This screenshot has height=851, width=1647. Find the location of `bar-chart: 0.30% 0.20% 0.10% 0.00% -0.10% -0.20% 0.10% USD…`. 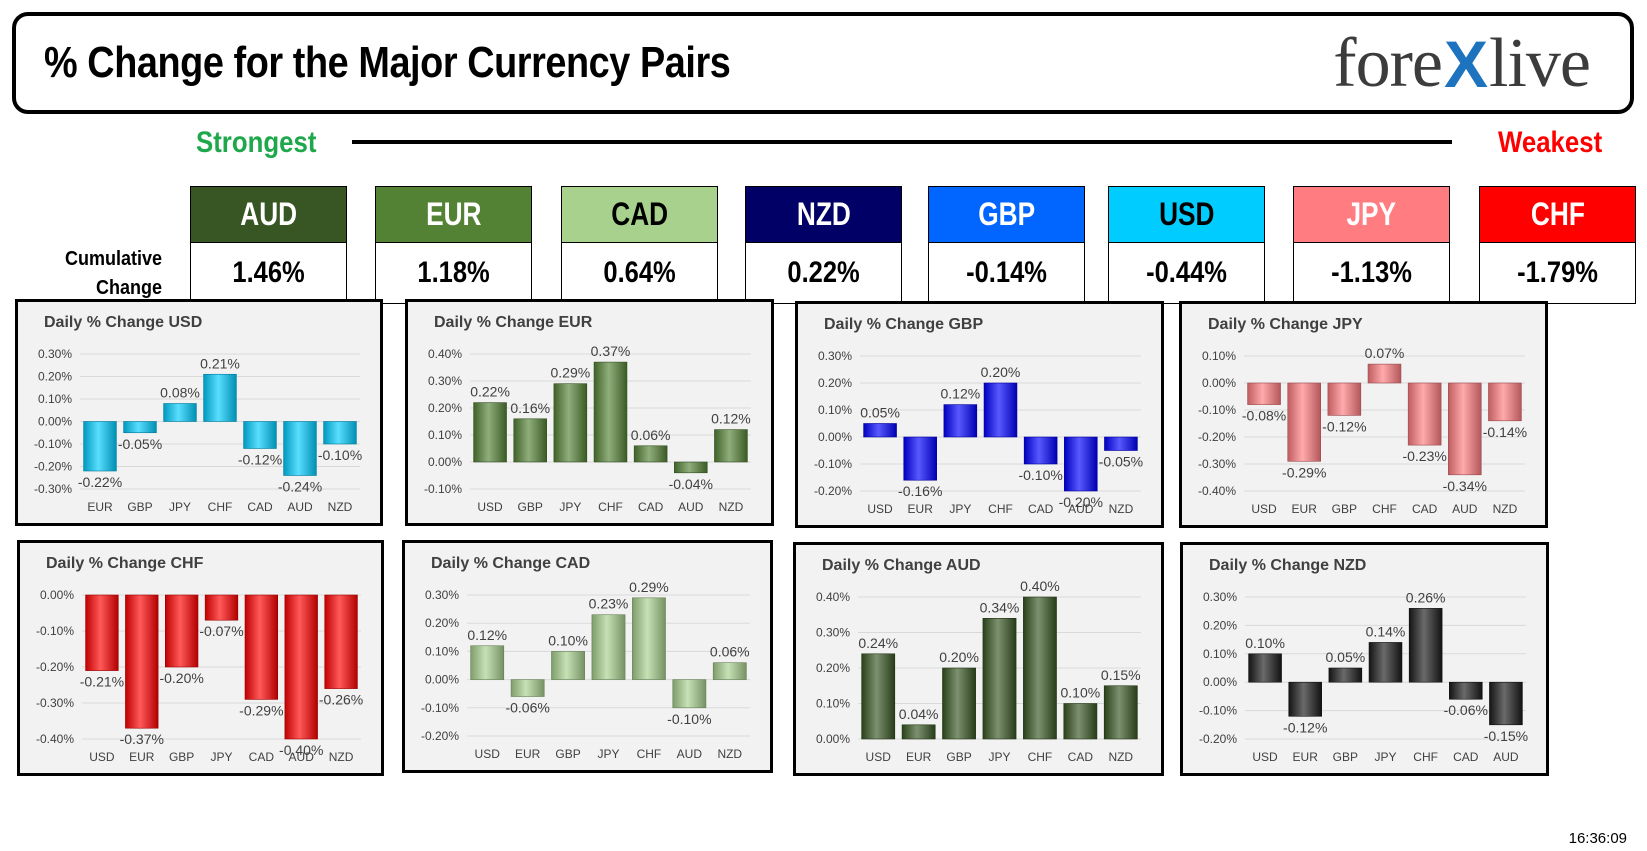

bar-chart: 0.30% 0.20% 0.10% 0.00% -0.10% -0.20% 0.10% USD… is located at coordinates (1363, 676).